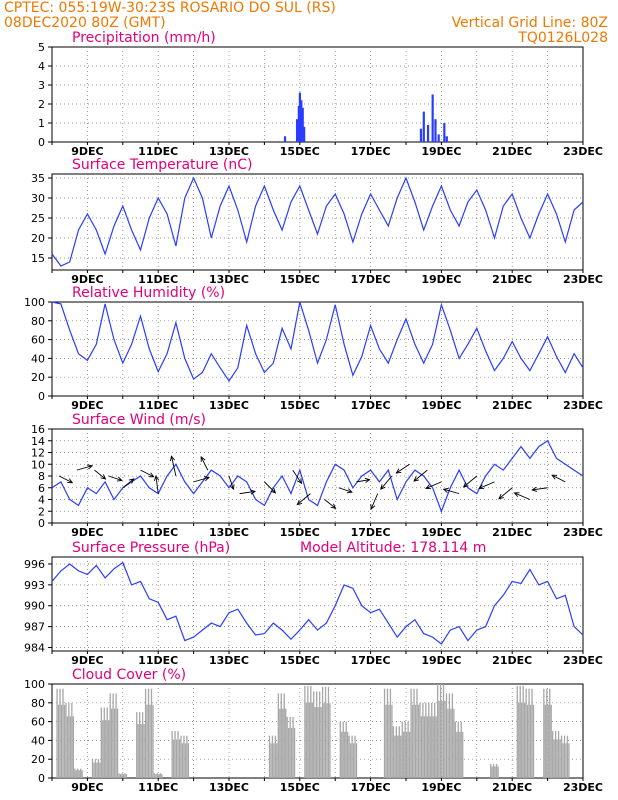 This screenshot has width=618, height=800. Describe the element at coordinates (38, 218) in the screenshot. I see `temperature-ytick-label: 25` at that location.